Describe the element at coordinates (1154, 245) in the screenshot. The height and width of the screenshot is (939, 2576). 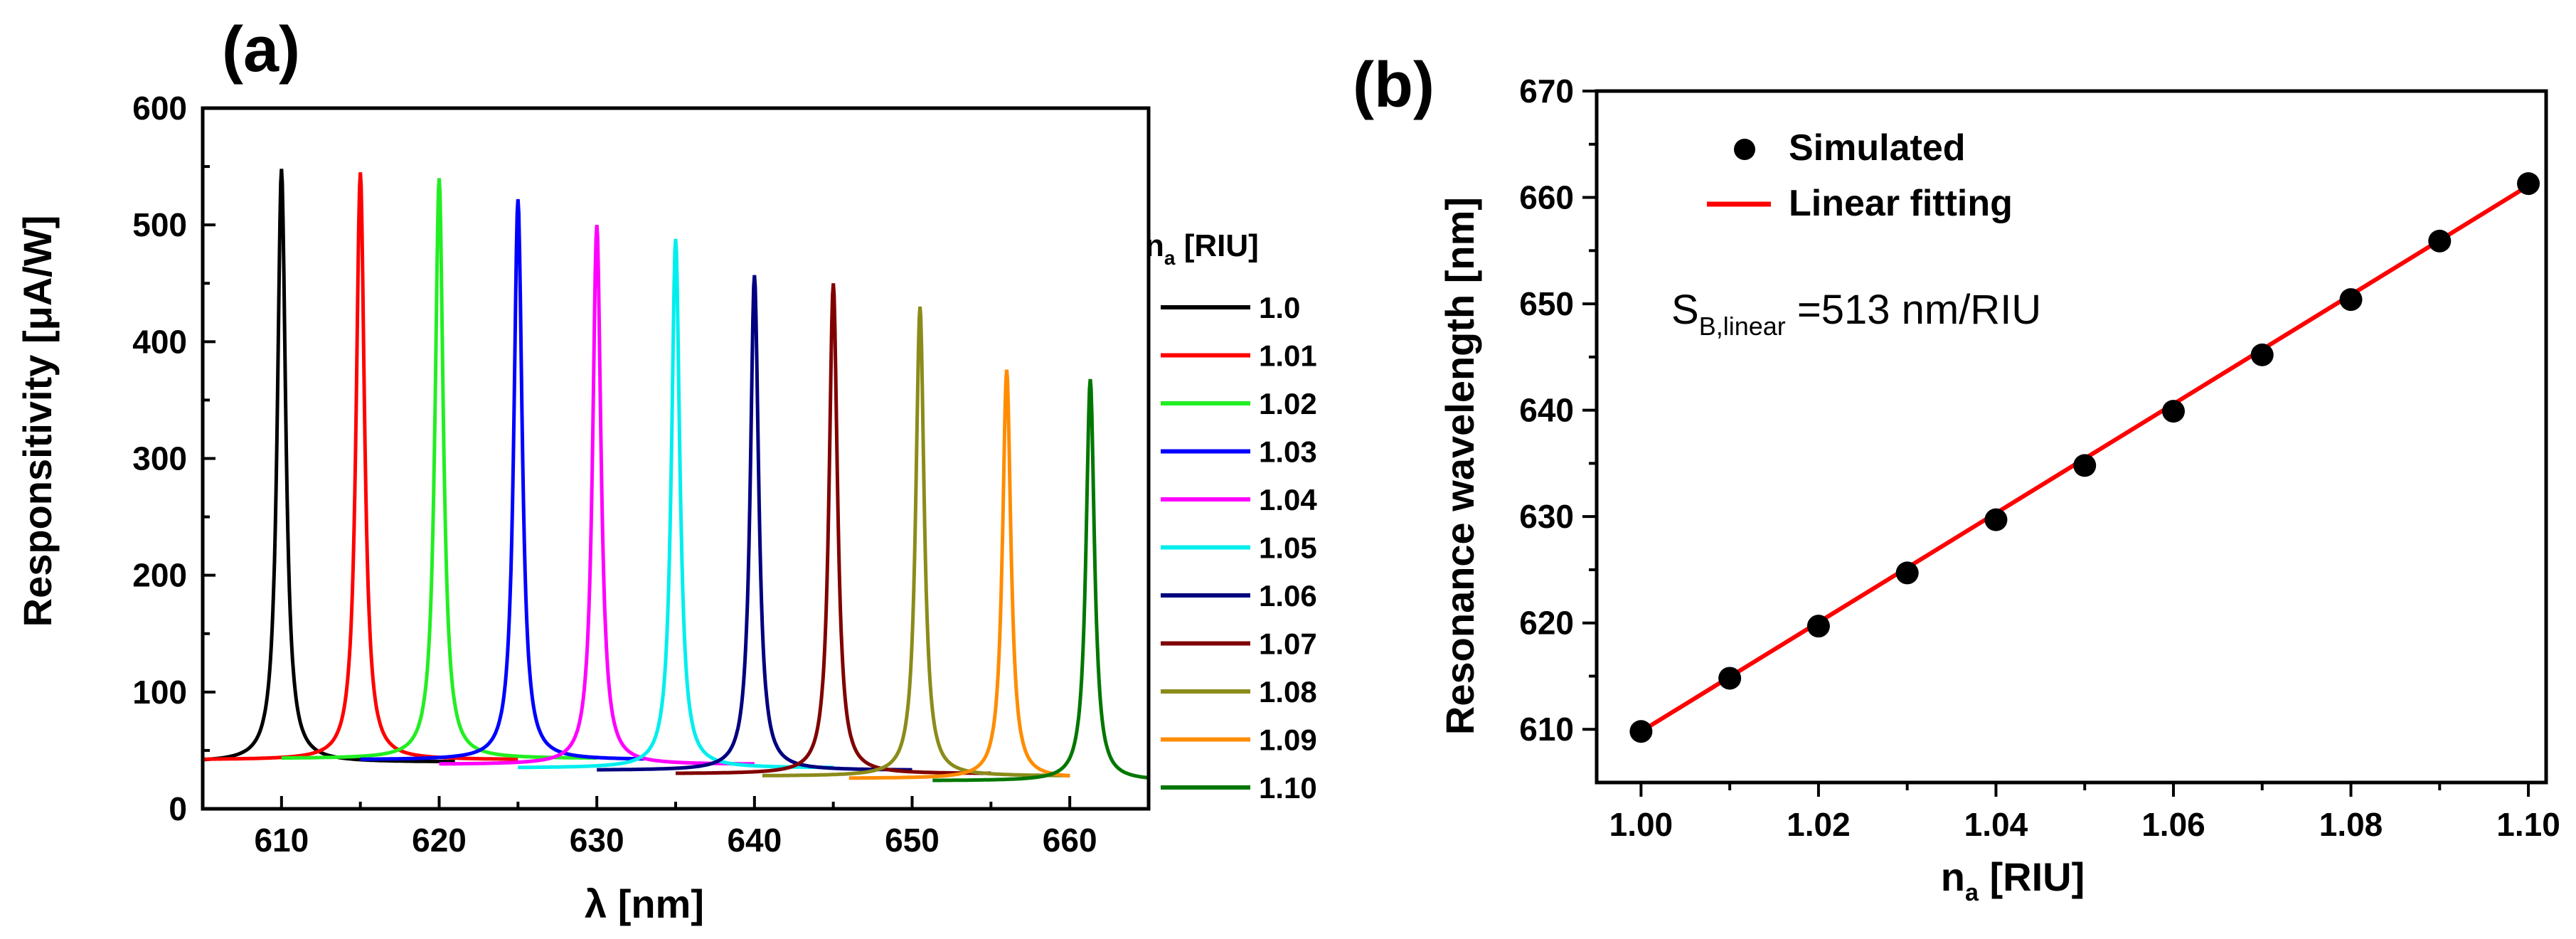
I see `panel-a-legend-title-main: n` at that location.